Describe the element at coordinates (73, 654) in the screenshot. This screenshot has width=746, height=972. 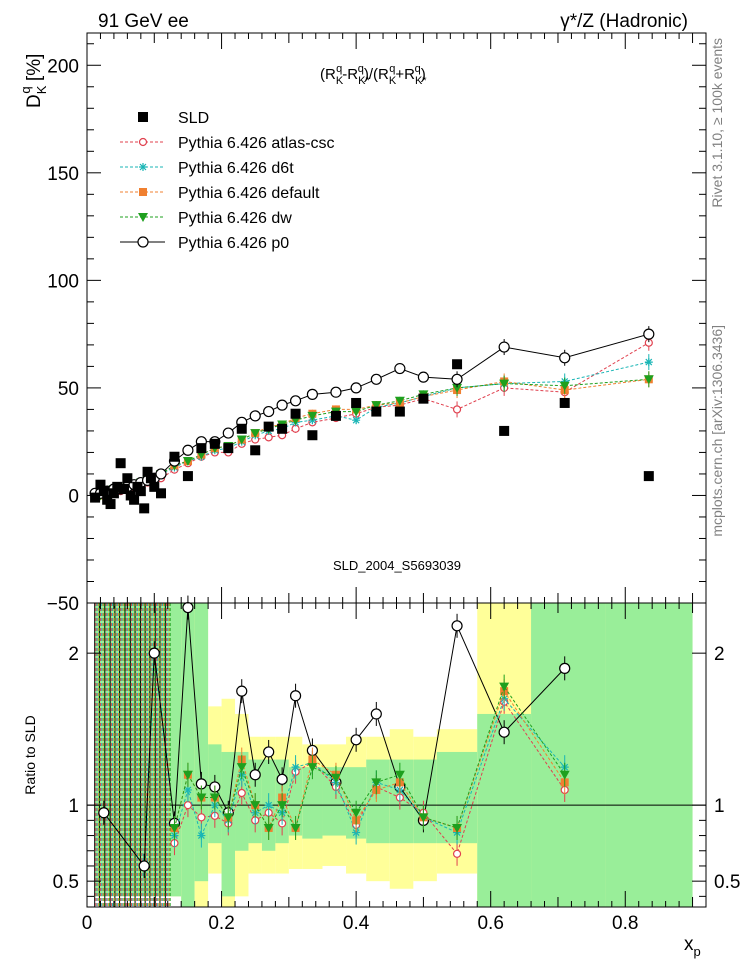
I see `ratio-ytick-label-left: 2` at that location.